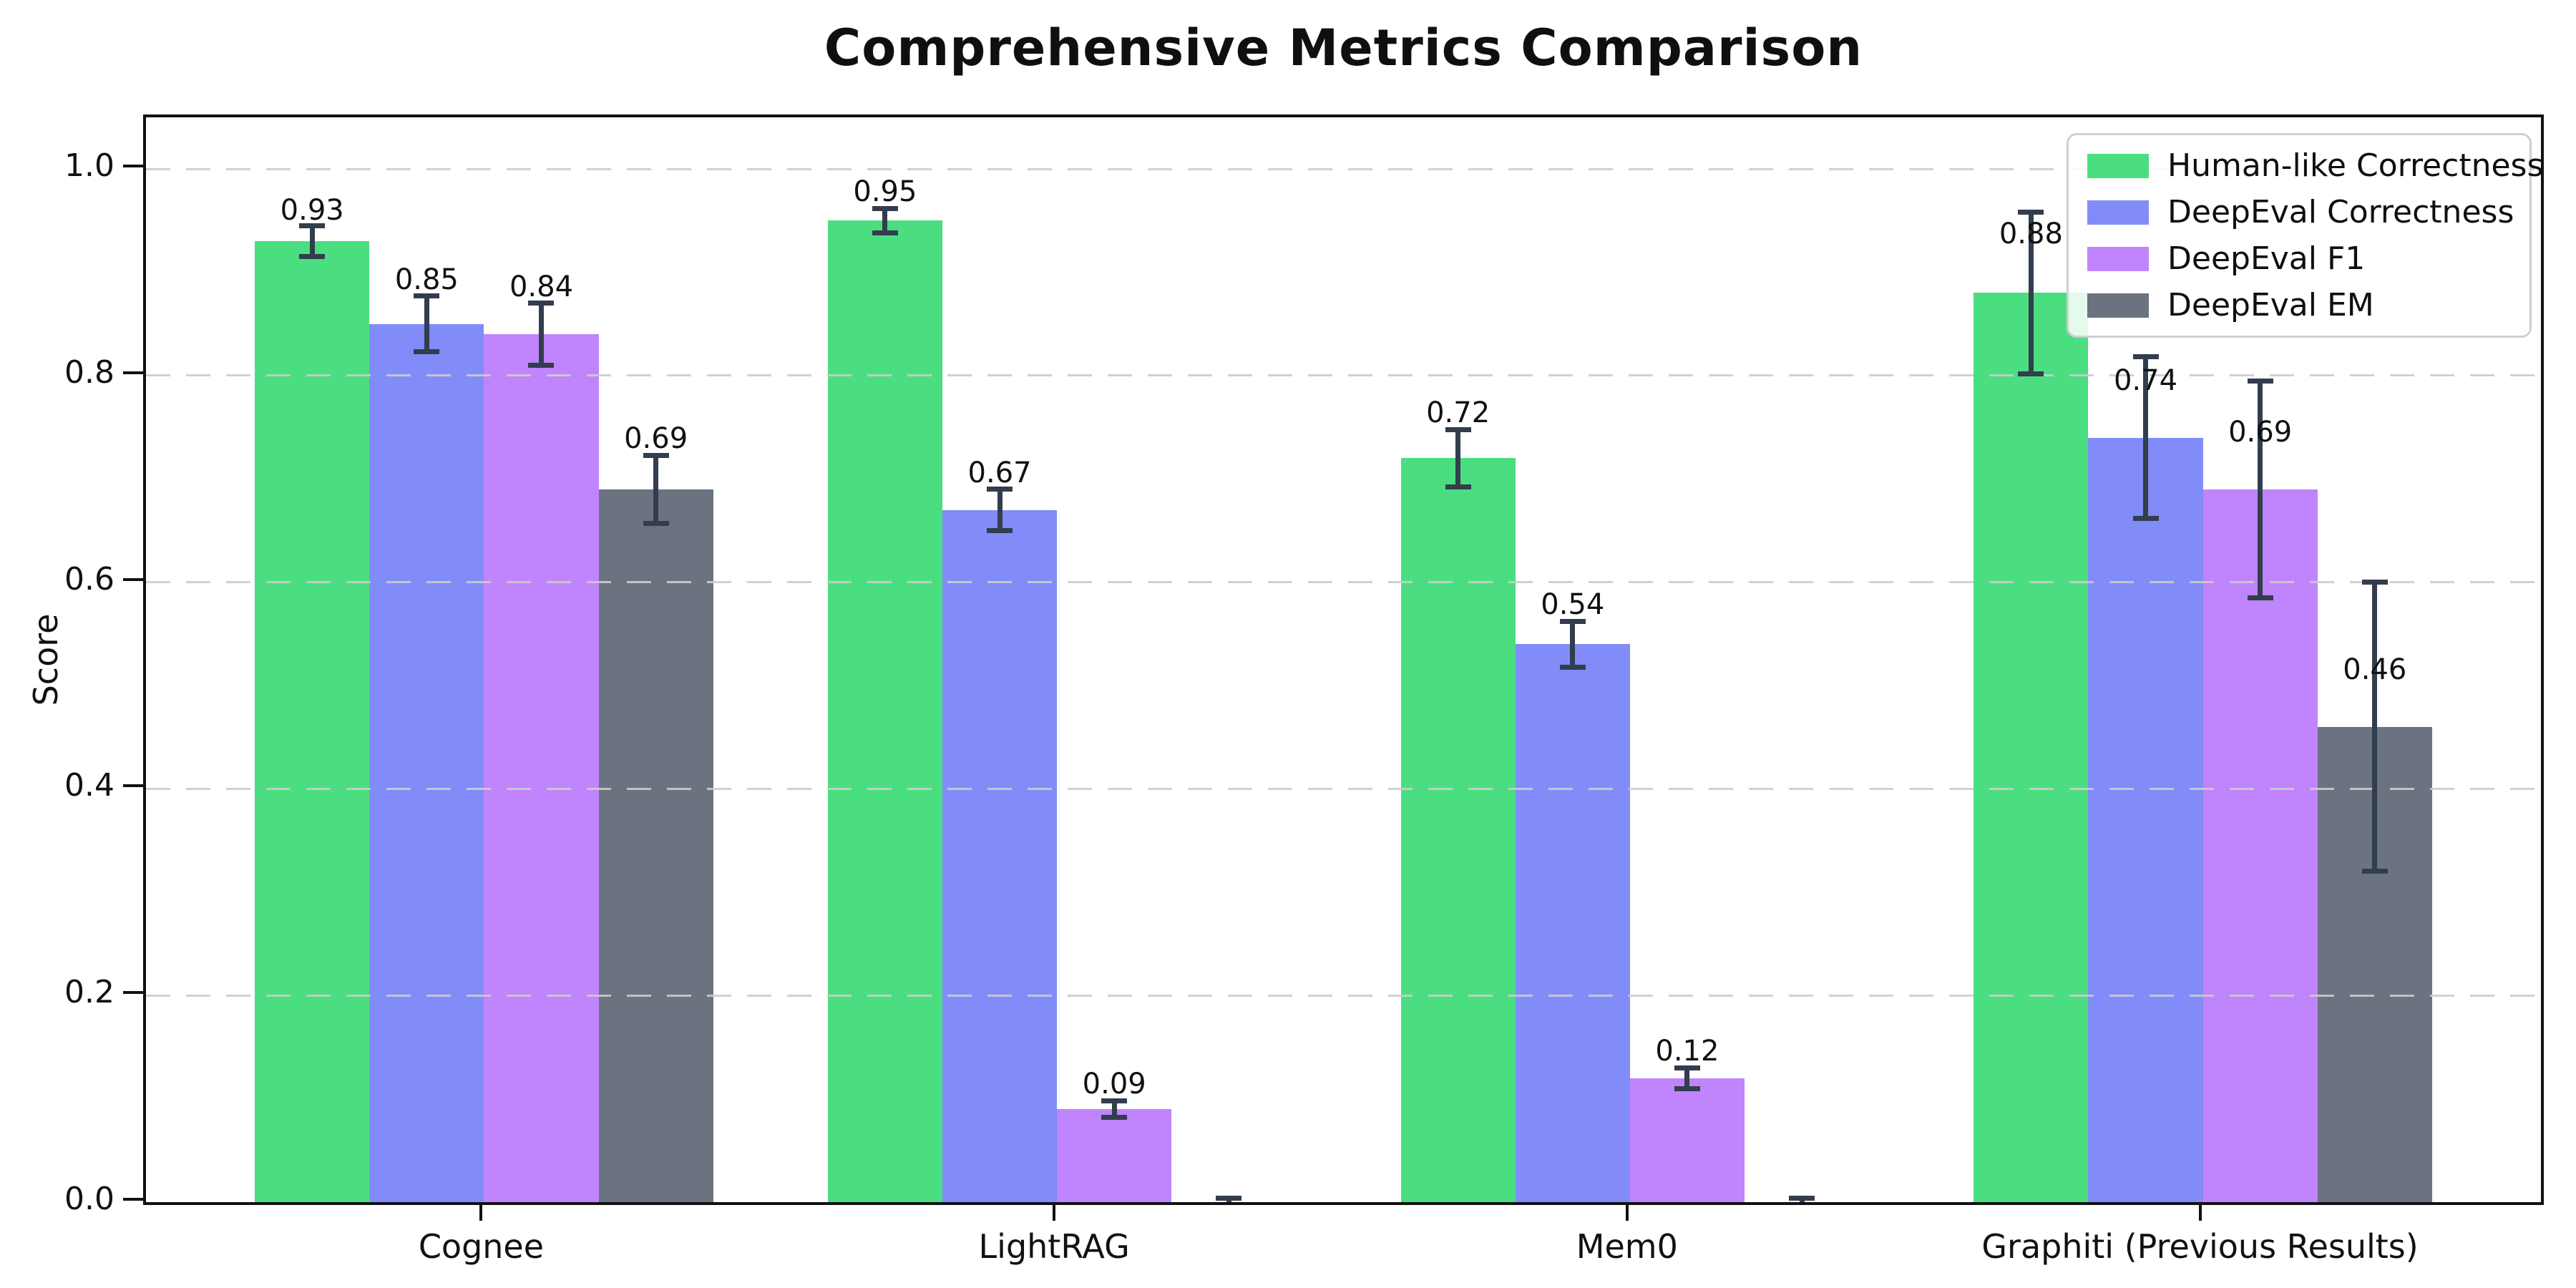  Describe the element at coordinates (2260, 845) in the screenshot. I see `bar-deepeval-f1-graphiti-previous-results-` at that location.